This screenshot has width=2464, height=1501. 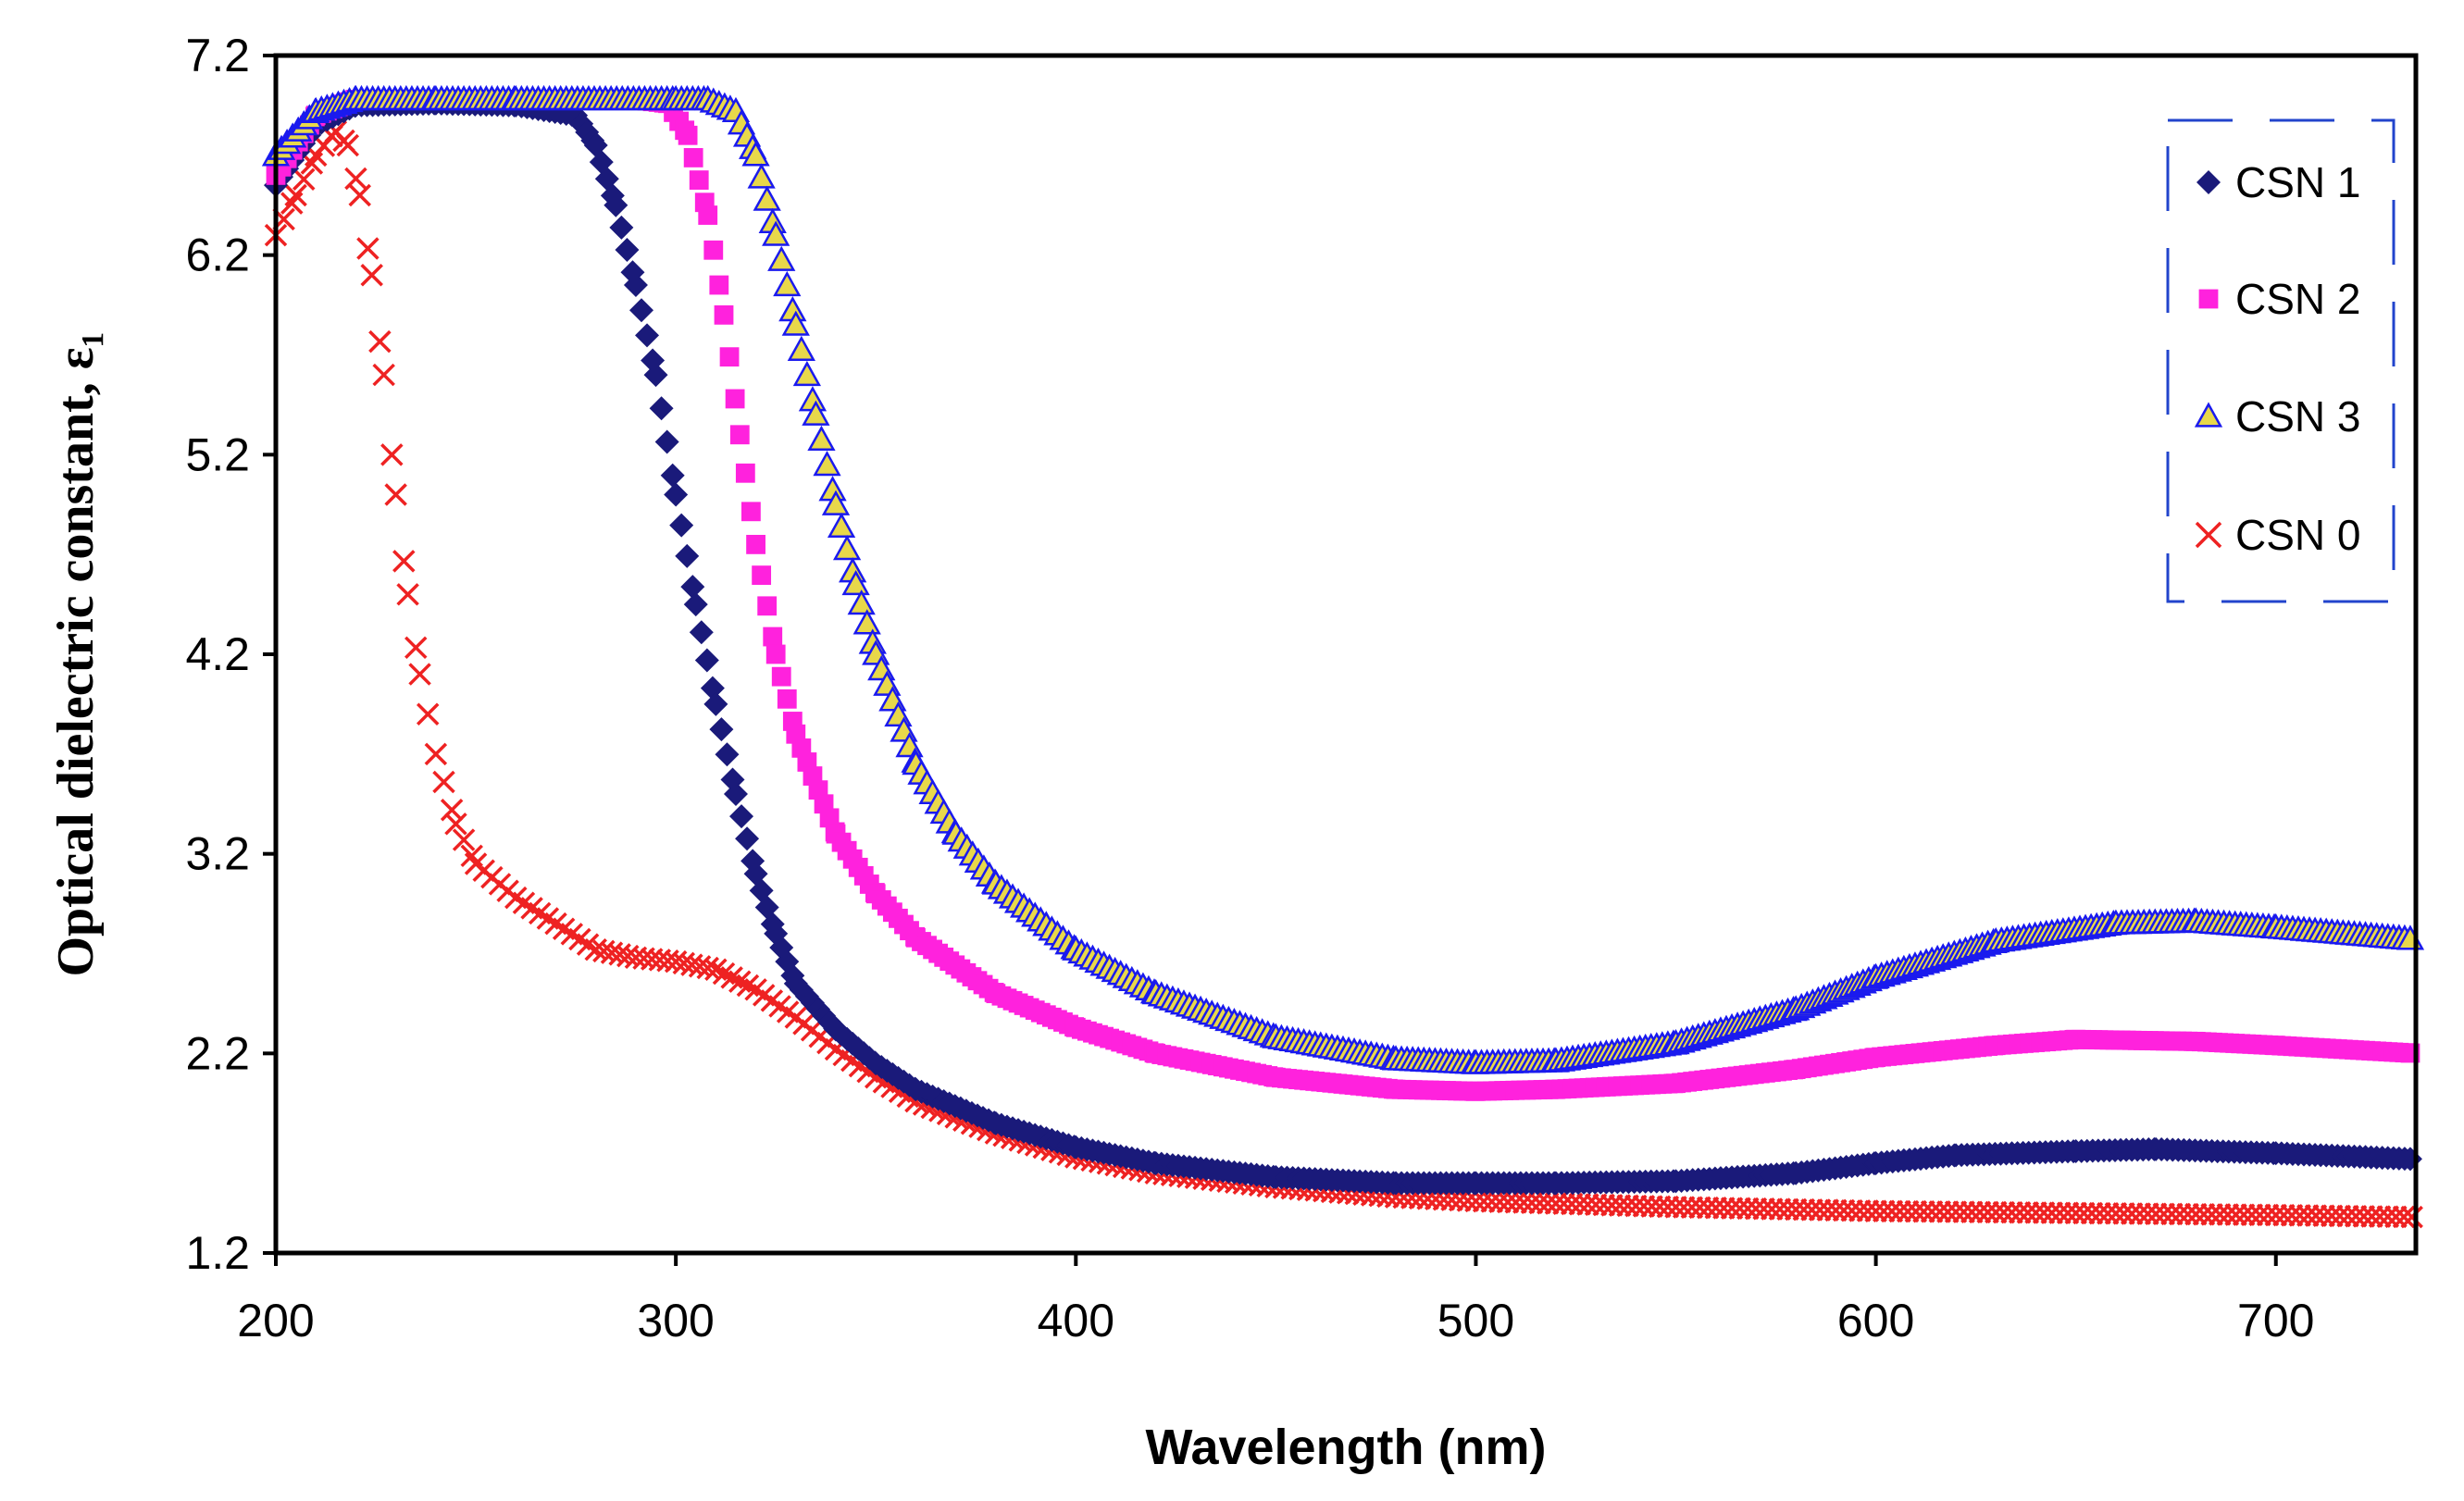 What do you see at coordinates (217, 454) in the screenshot?
I see `y-tick-label-4: 5.2` at bounding box center [217, 454].